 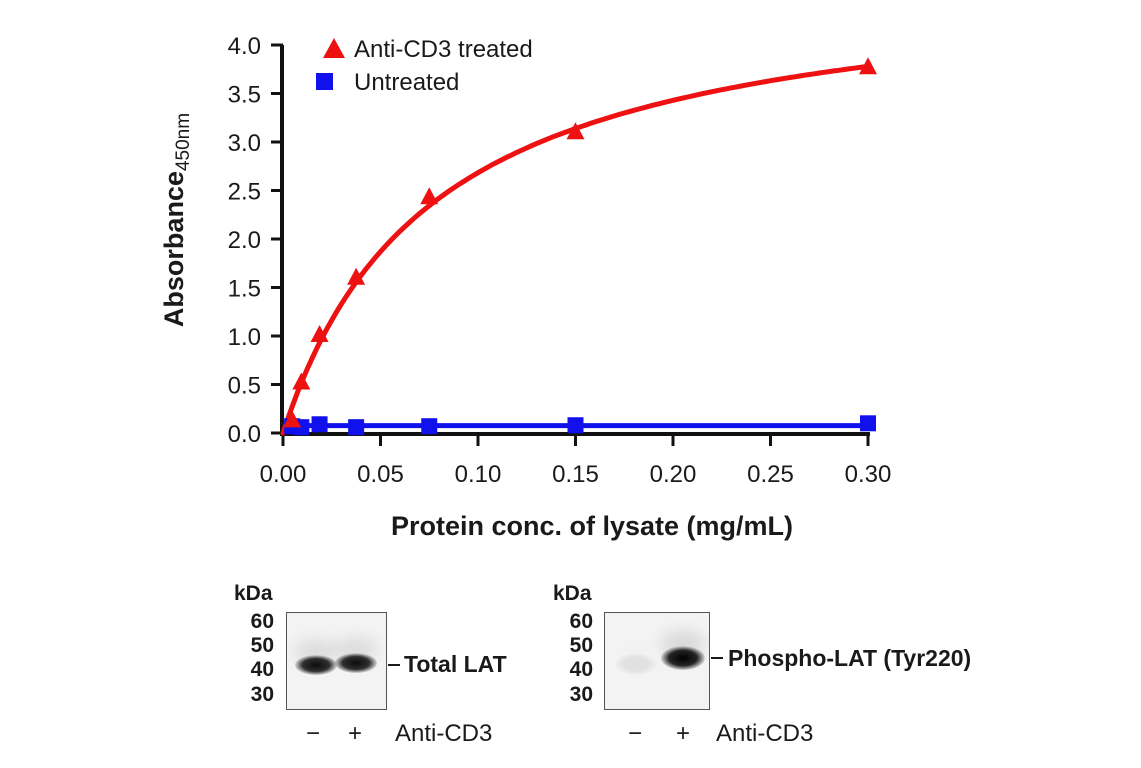 I want to click on y-tick-label: 0.0, so click(x=244, y=434).